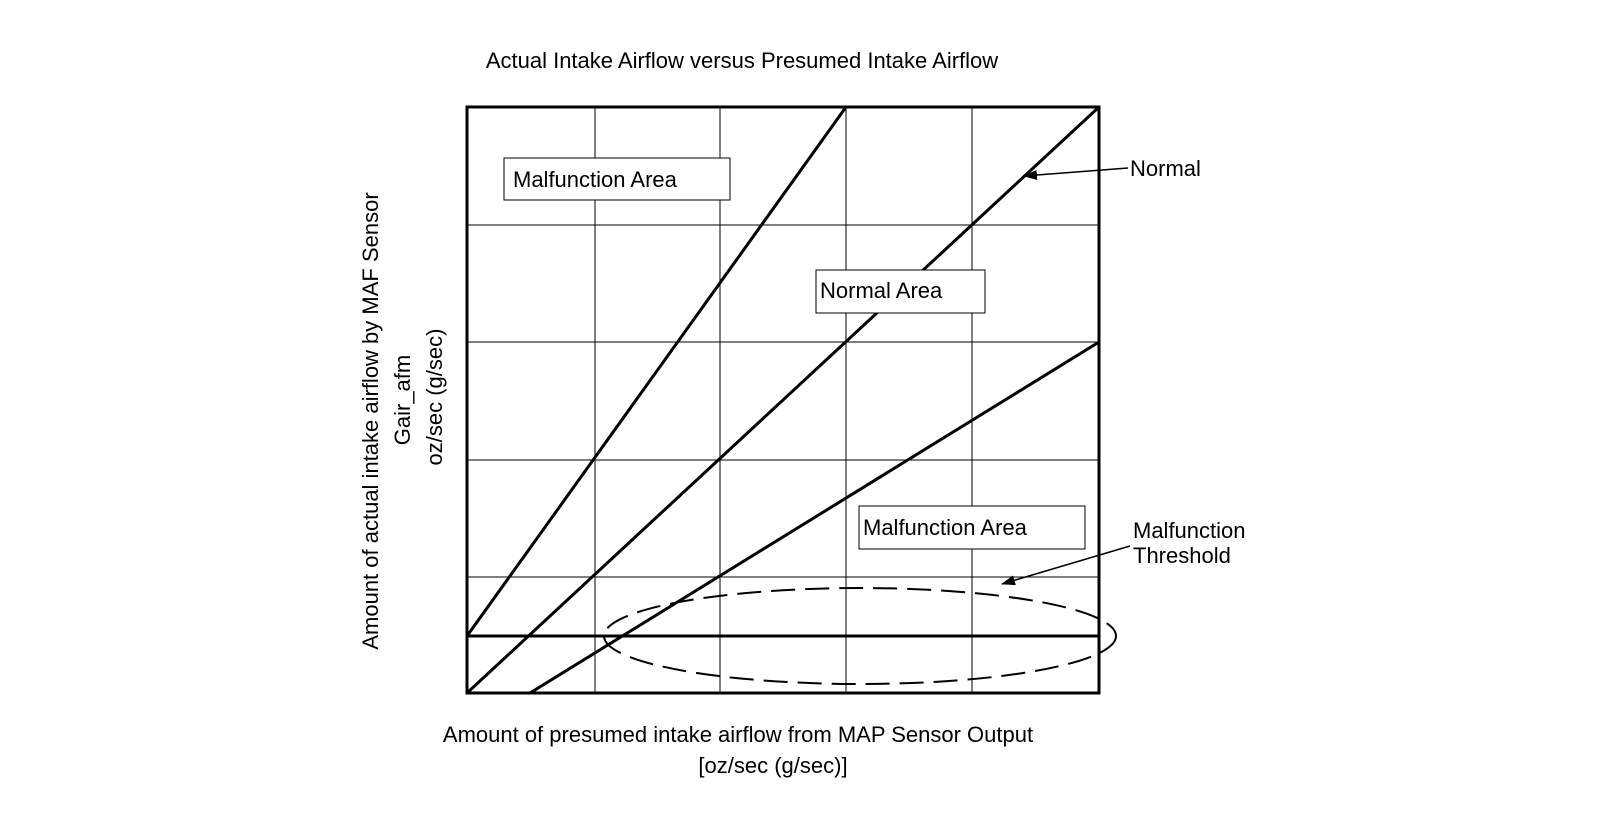 The height and width of the screenshot is (838, 1600). Describe the element at coordinates (881, 290) in the screenshot. I see `normal-area-label: Normal Area` at that location.